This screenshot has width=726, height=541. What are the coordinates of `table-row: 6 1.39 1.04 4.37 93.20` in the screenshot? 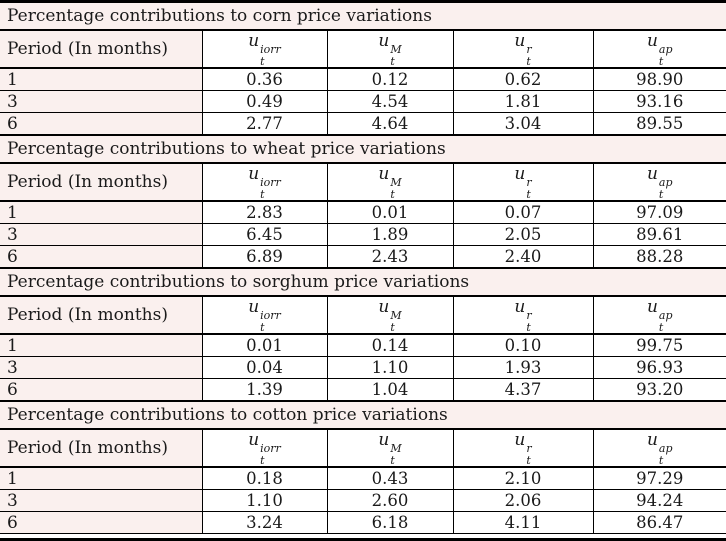 It's located at (363, 390).